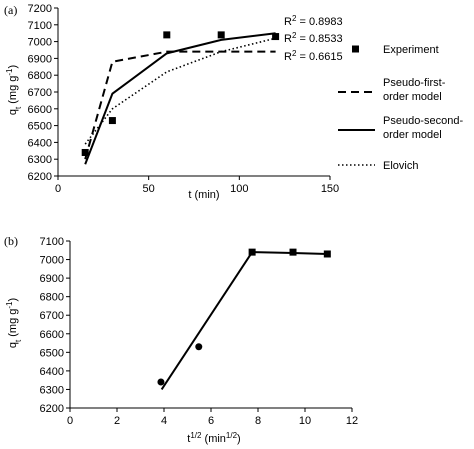 This screenshot has width=474, height=449. What do you see at coordinates (258, 421) in the screenshot?
I see `x-tick-label: 8` at bounding box center [258, 421].